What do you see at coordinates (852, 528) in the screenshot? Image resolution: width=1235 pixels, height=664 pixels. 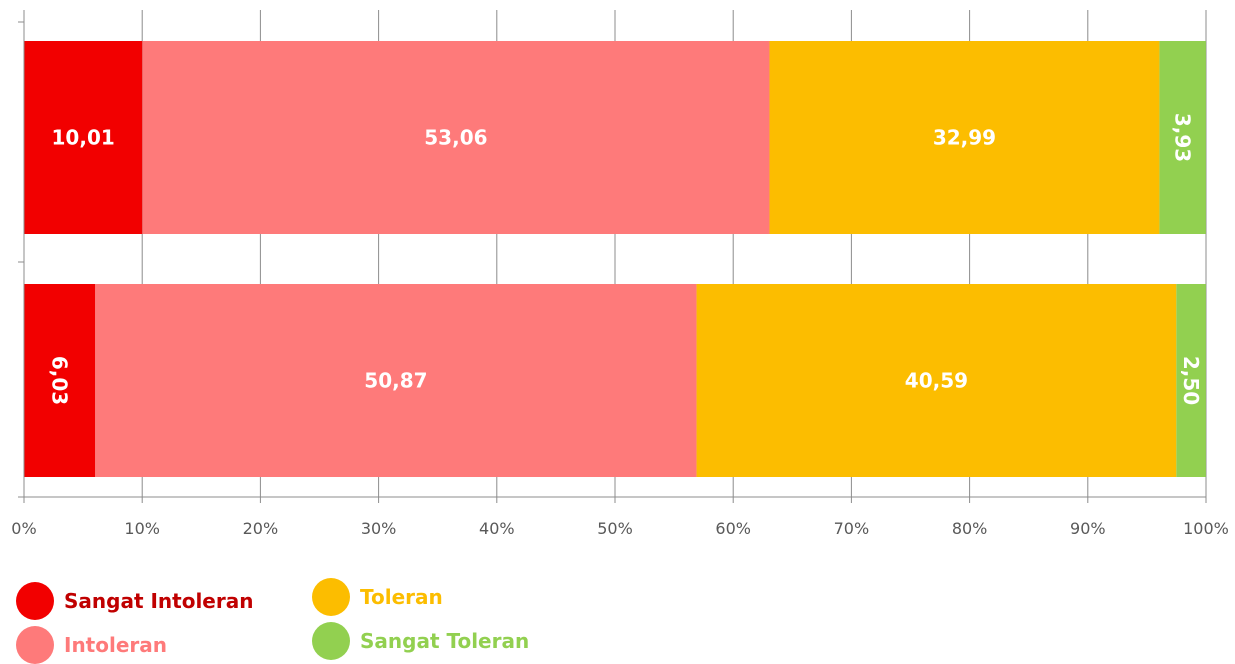 I see `x-tick-label: 70%` at bounding box center [852, 528].